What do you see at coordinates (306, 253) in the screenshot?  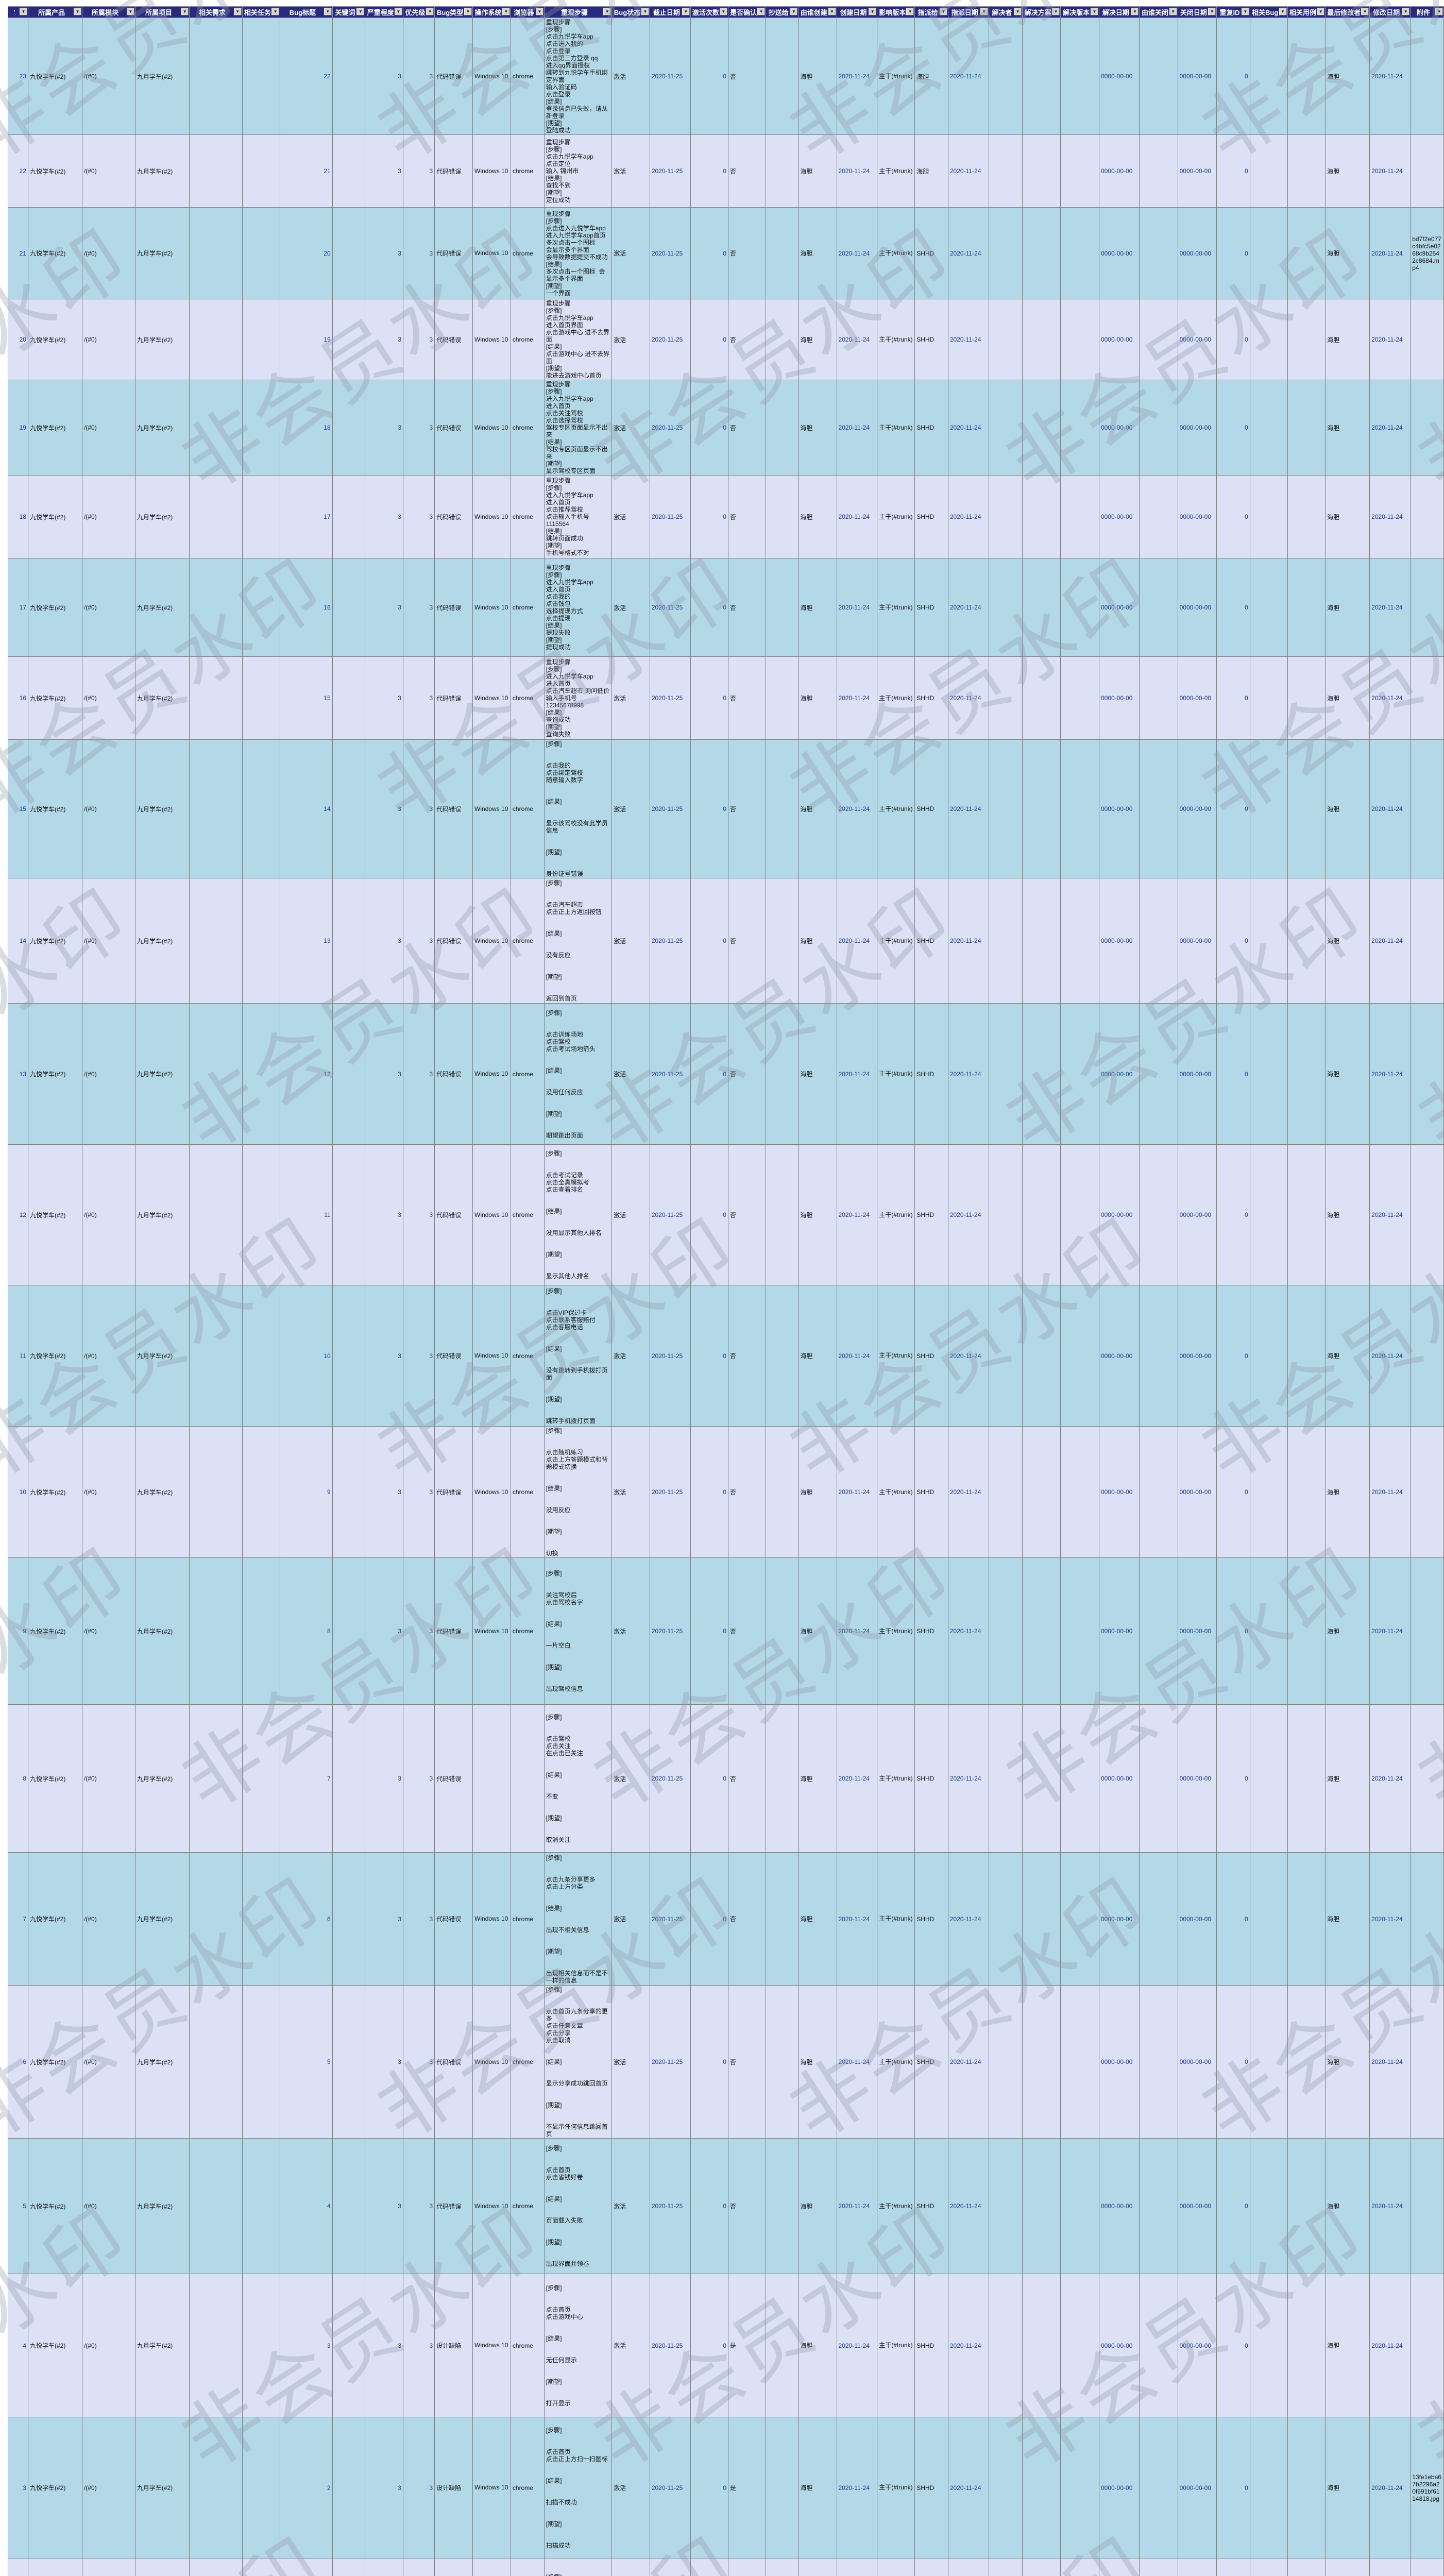 I see `cell-title: 20` at bounding box center [306, 253].